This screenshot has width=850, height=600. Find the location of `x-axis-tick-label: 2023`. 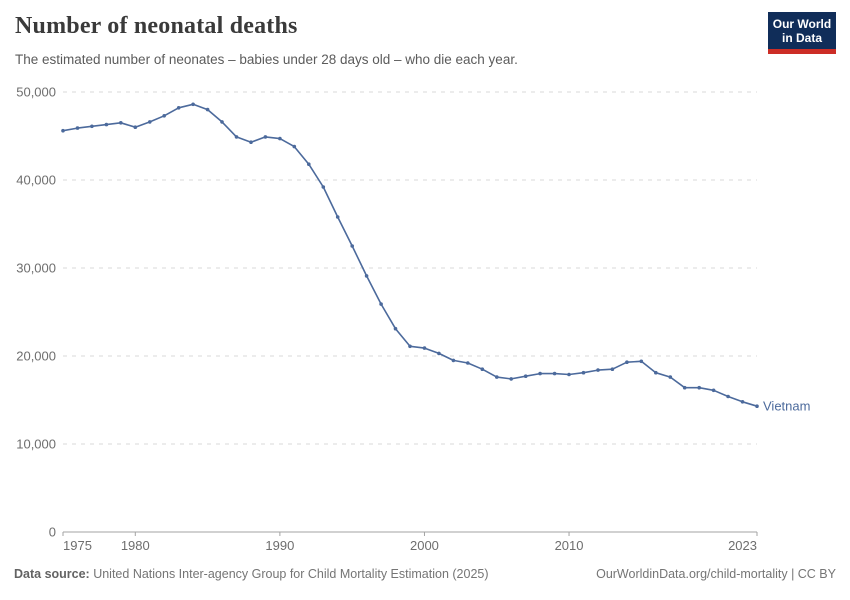

x-axis-tick-label: 2023 is located at coordinates (742, 545).